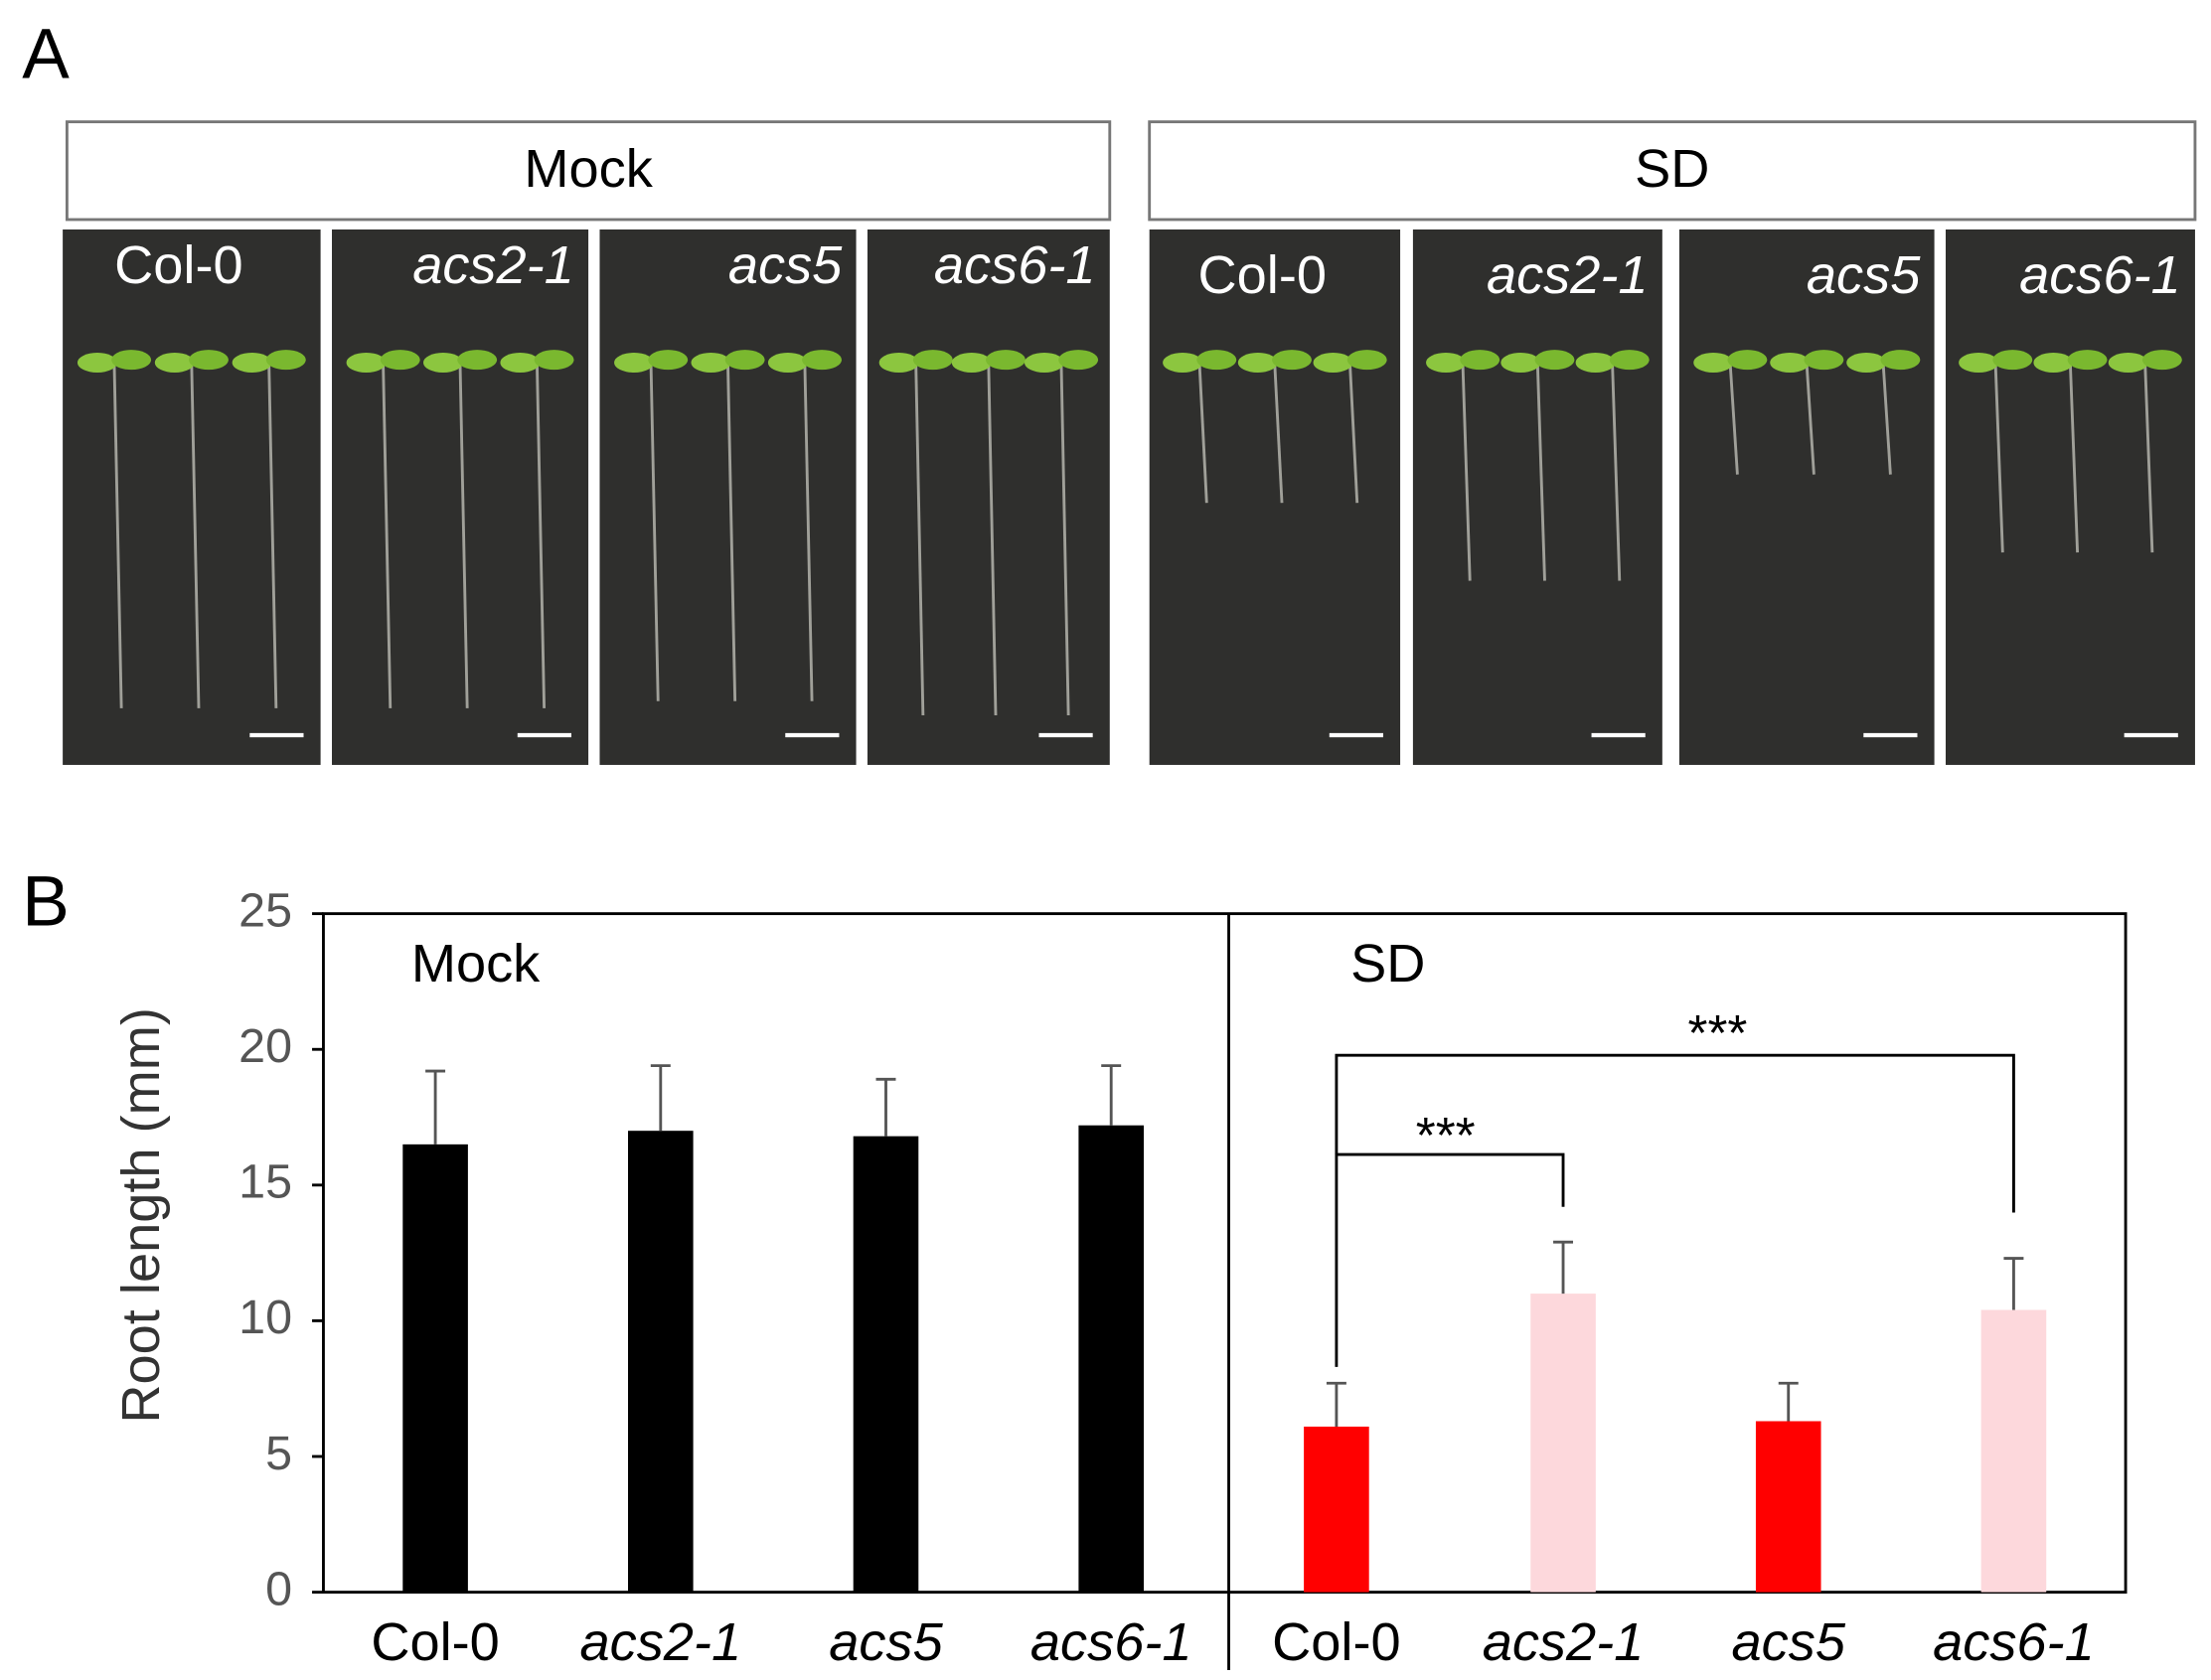 Image resolution: width=2211 pixels, height=1680 pixels. Describe the element at coordinates (265, 1182) in the screenshot. I see `y-tick-label: 15` at that location.